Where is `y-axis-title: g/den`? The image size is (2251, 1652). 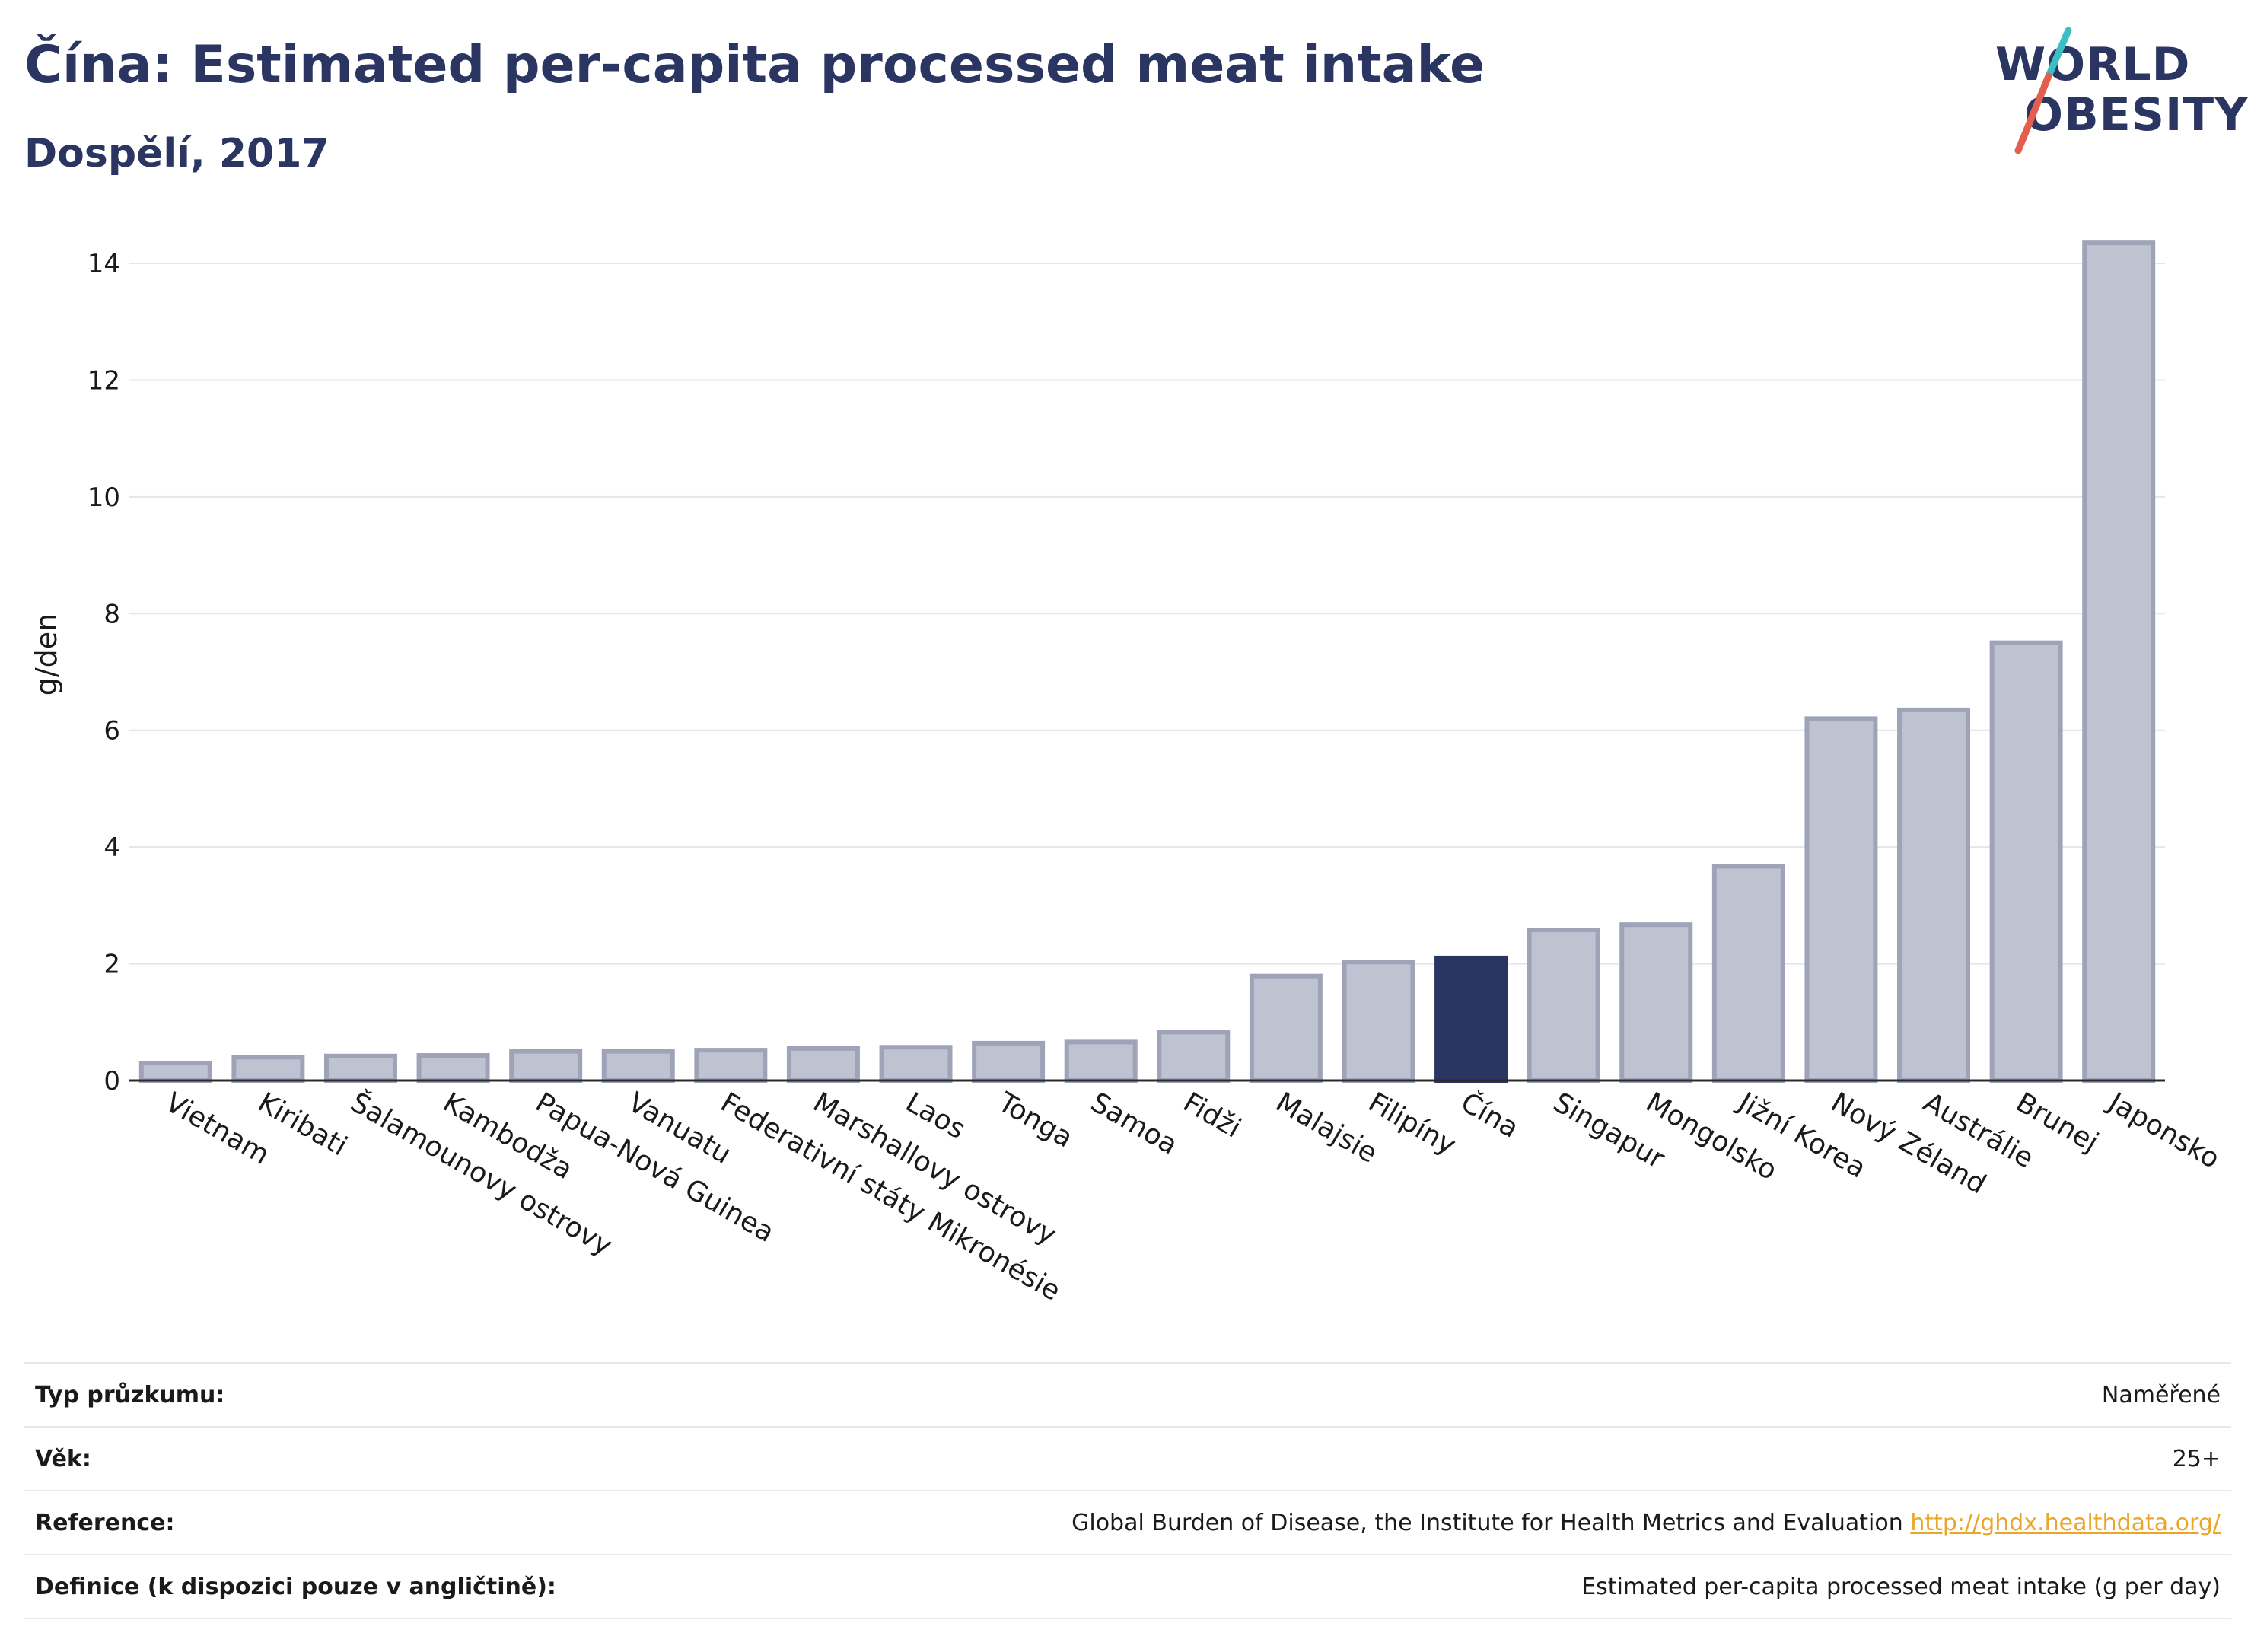 y-axis-title: g/den is located at coordinates (46, 654).